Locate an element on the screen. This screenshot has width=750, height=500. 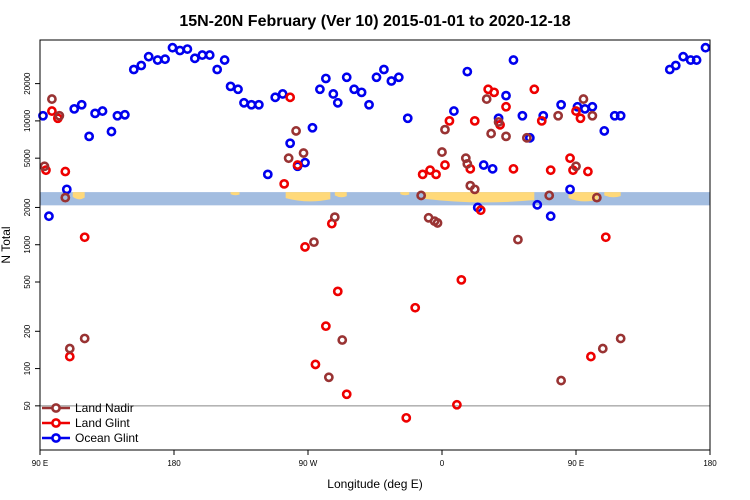
y-tick-label: 1000 is located at coordinates (27, 244).